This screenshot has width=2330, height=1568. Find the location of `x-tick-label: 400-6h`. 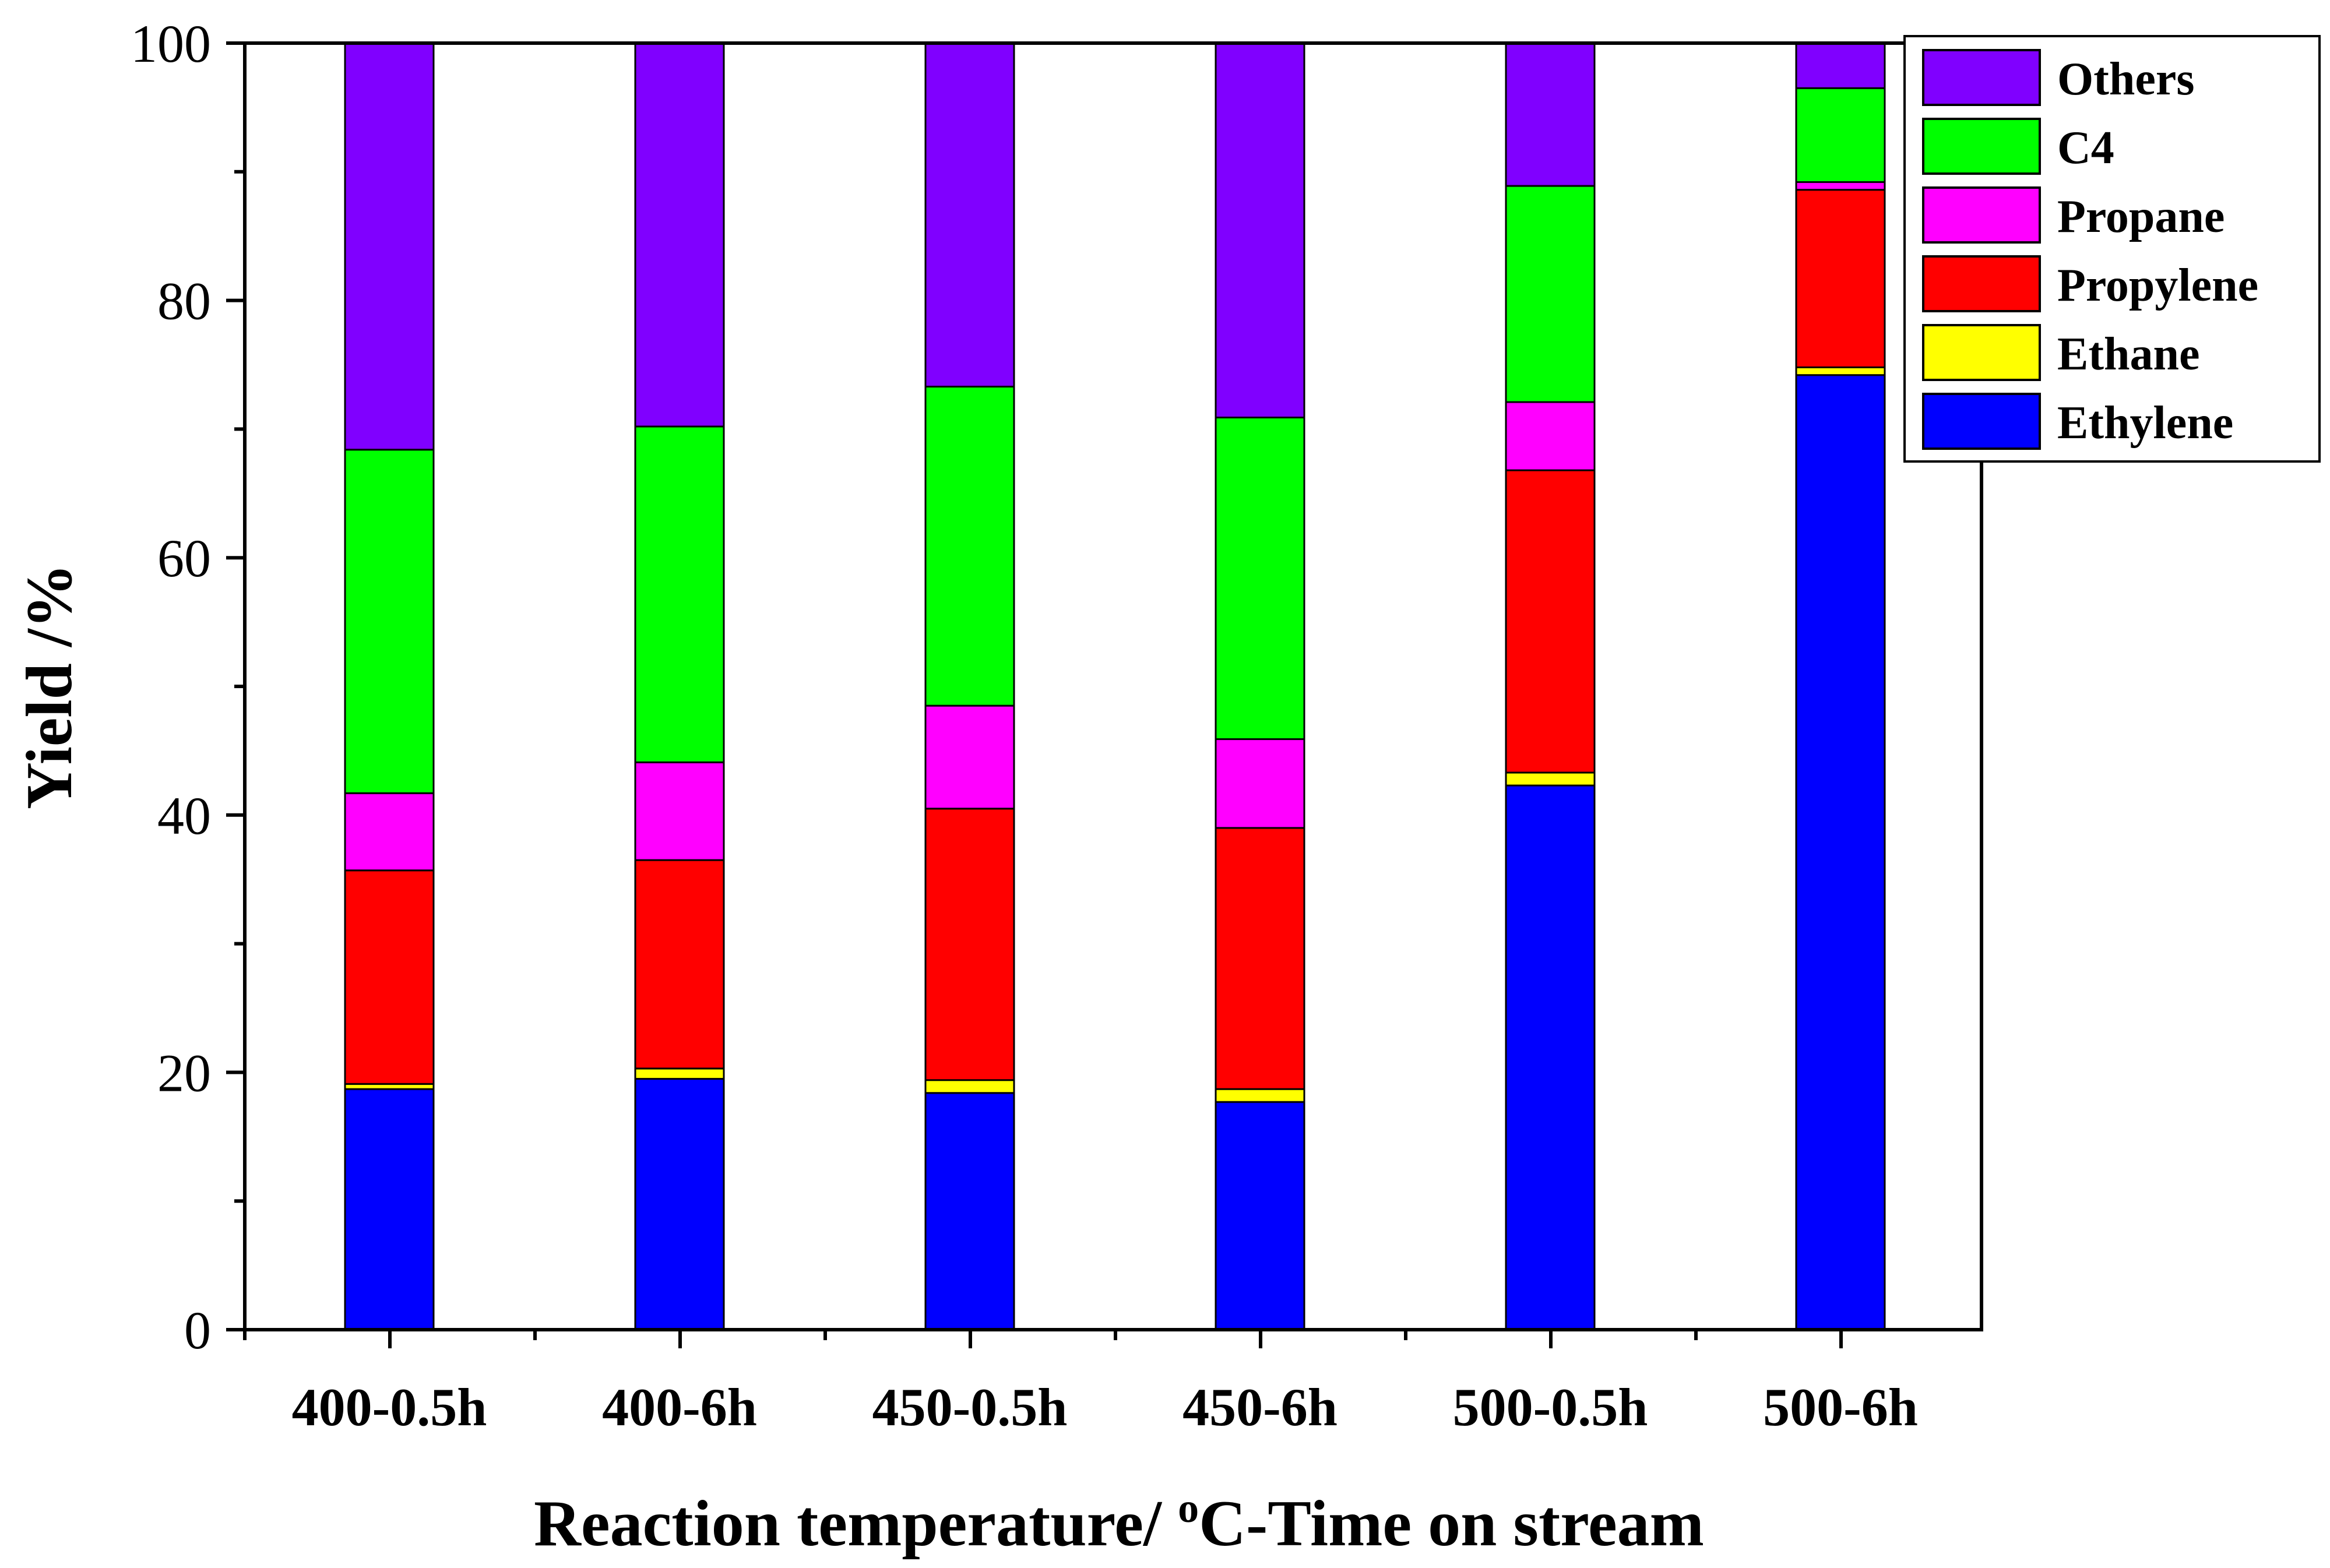

x-tick-label: 400-6h is located at coordinates (679, 1407).